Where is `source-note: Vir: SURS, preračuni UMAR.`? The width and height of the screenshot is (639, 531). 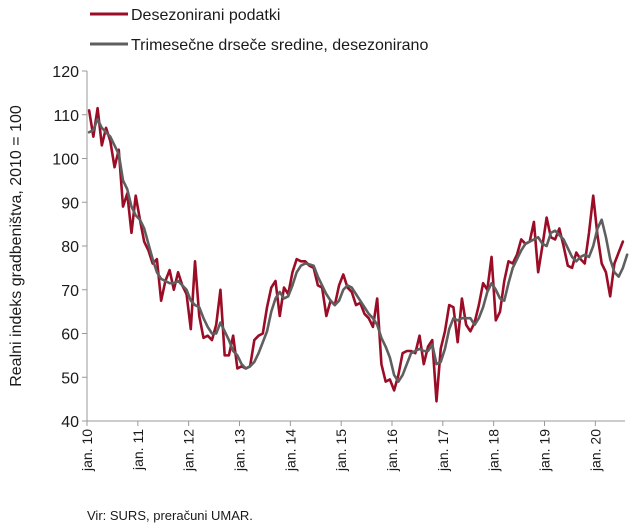 source-note: Vir: SURS, preračuni UMAR. is located at coordinates (170, 515).